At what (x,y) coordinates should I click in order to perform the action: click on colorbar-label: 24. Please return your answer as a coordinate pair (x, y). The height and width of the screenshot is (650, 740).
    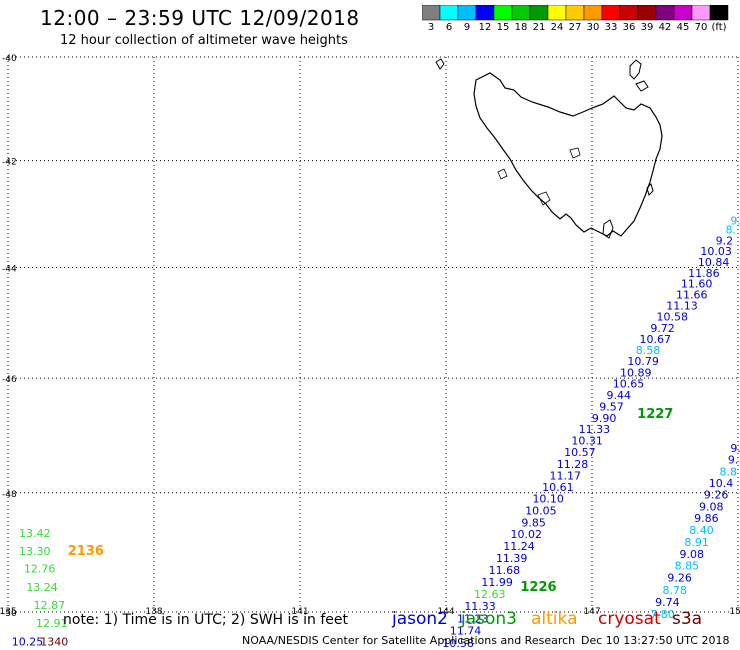
    Looking at the image, I should click on (557, 27).